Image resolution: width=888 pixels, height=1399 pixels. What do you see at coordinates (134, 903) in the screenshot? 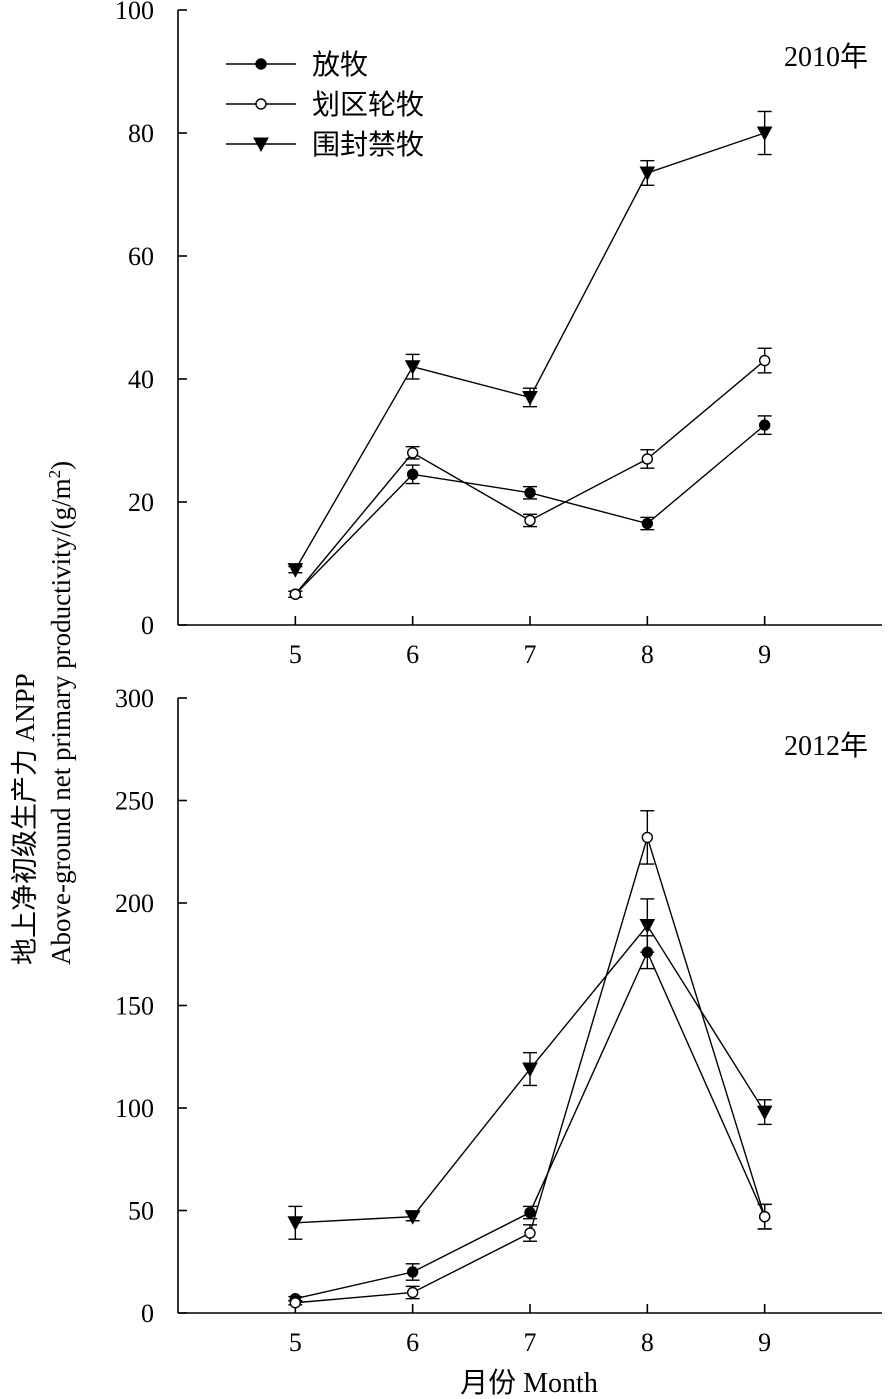
I see `panel-2012-y-tick-label: 200` at bounding box center [134, 903].